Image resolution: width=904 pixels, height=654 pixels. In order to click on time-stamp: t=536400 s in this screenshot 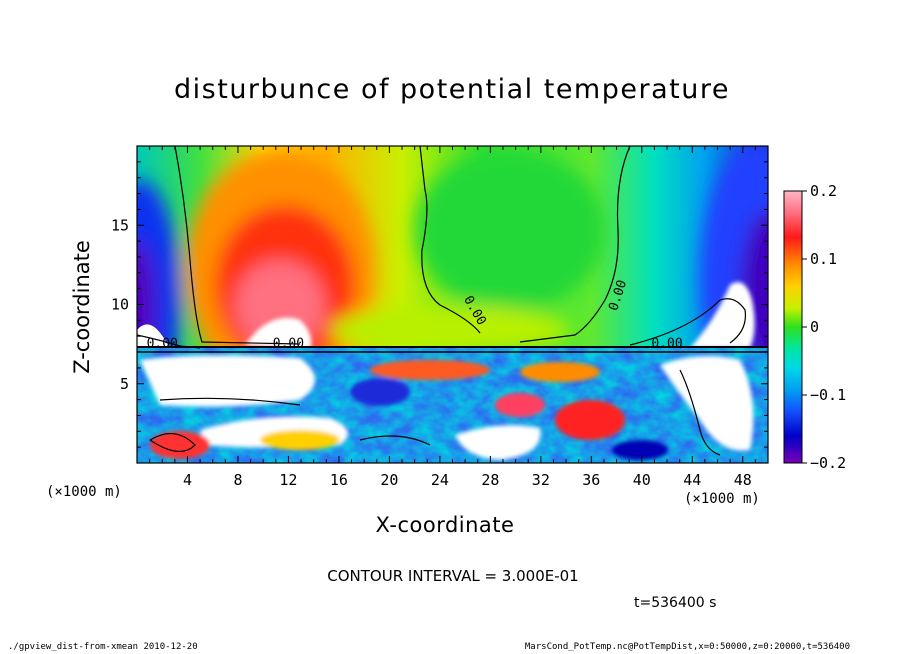, I will do `click(675, 603)`.